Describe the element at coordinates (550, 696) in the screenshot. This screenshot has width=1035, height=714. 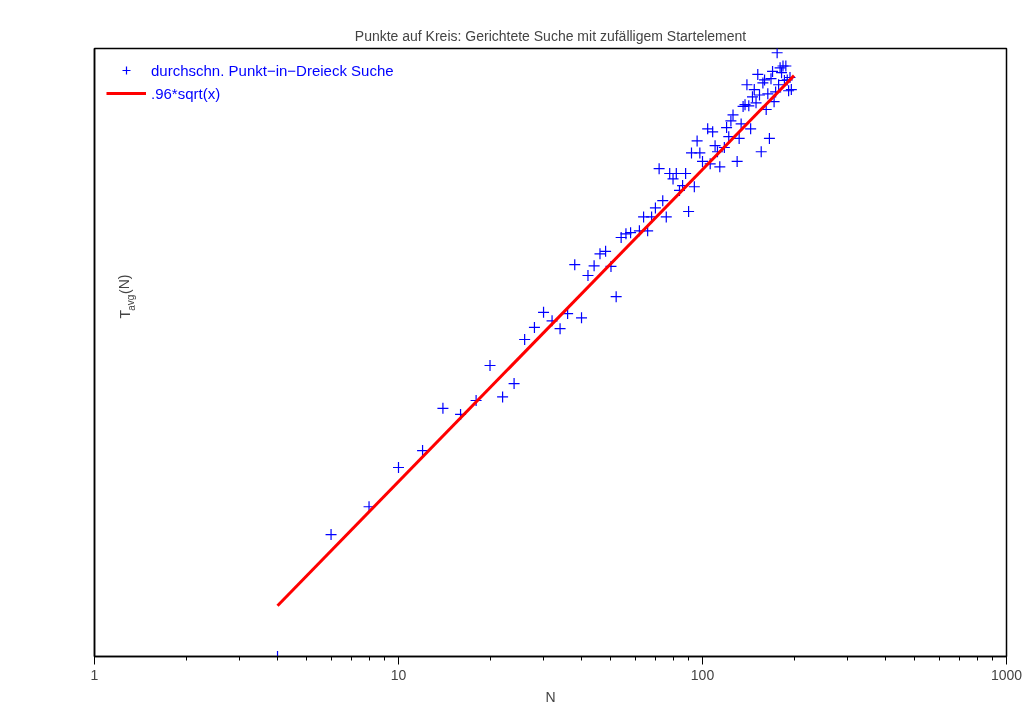
I see `x-axis-title: N` at that location.